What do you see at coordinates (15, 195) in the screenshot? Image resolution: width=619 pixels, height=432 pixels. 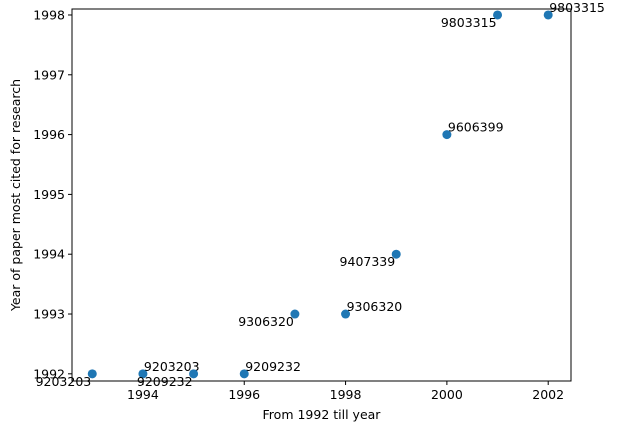 I see `y-axis-label: Year of paper most cited for research` at bounding box center [15, 195].